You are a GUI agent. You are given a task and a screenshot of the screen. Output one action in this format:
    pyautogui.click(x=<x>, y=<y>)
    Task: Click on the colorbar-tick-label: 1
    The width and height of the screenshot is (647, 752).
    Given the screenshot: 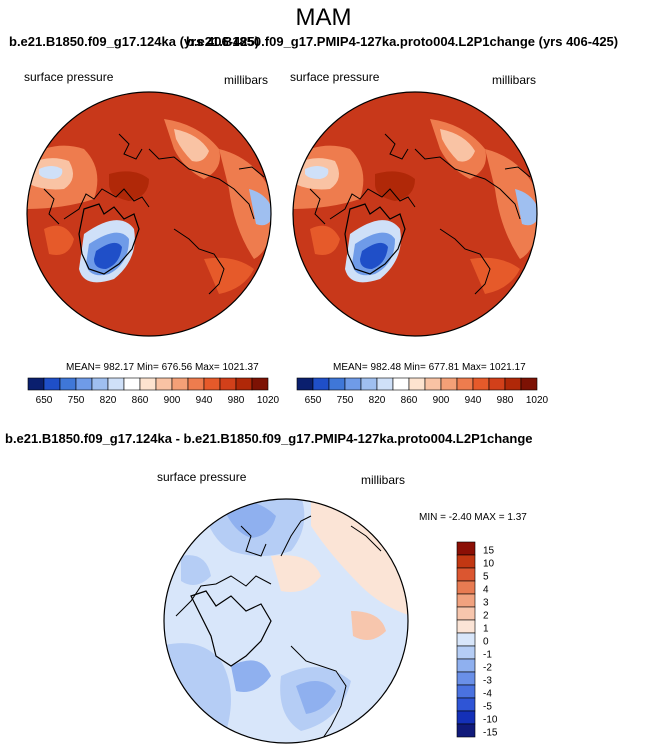 What is the action you would take?
    pyautogui.click(x=486, y=629)
    